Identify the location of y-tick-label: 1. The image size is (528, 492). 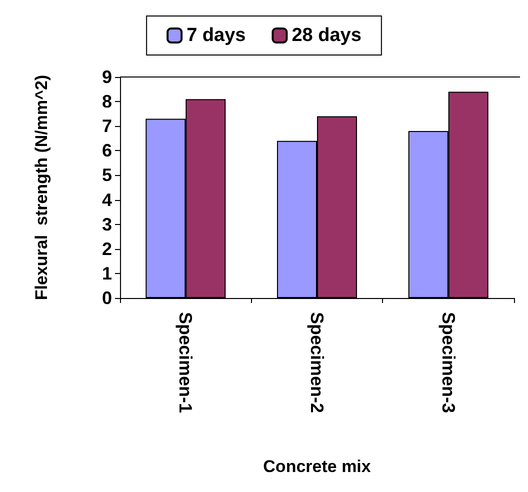
(107, 273).